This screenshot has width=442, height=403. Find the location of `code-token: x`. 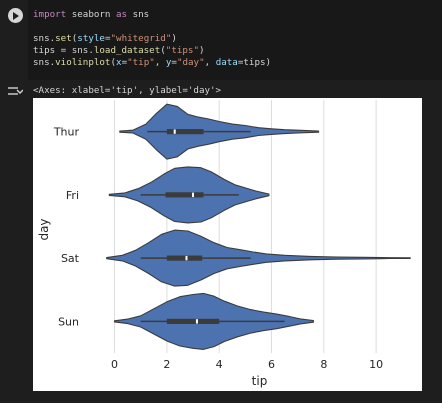

code-token: x is located at coordinates (119, 62).